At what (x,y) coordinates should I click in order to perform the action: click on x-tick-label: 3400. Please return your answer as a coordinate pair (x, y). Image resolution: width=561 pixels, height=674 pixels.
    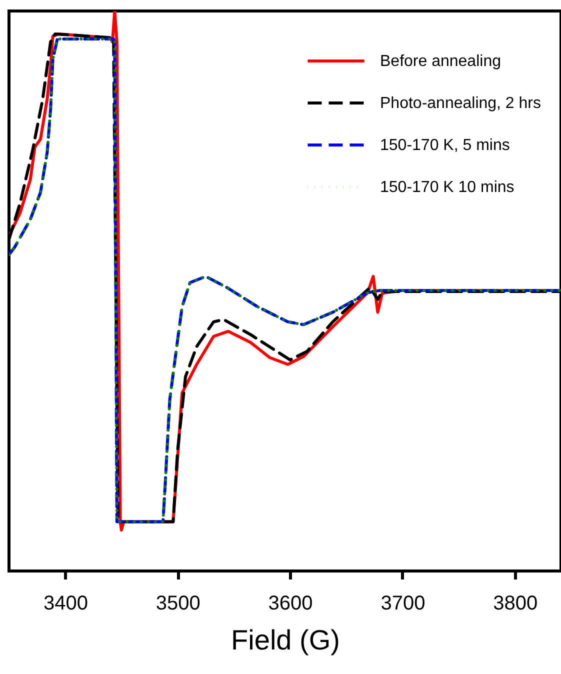
    Looking at the image, I should click on (65, 603).